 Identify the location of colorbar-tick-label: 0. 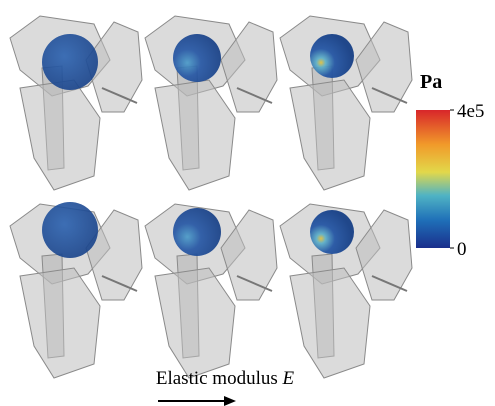
(462, 249).